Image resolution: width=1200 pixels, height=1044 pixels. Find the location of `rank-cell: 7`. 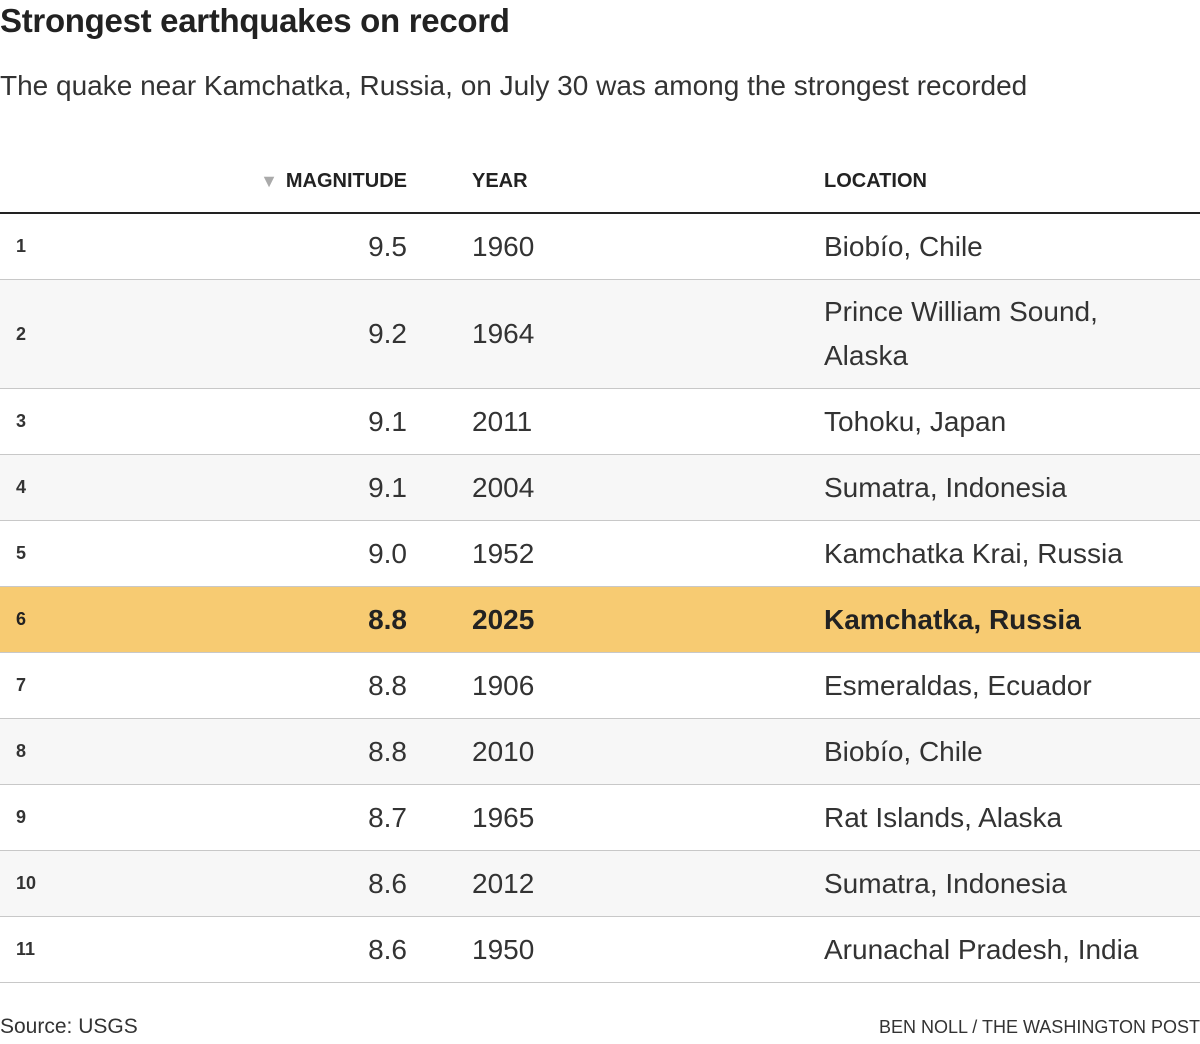

rank-cell: 7 is located at coordinates (100, 685).